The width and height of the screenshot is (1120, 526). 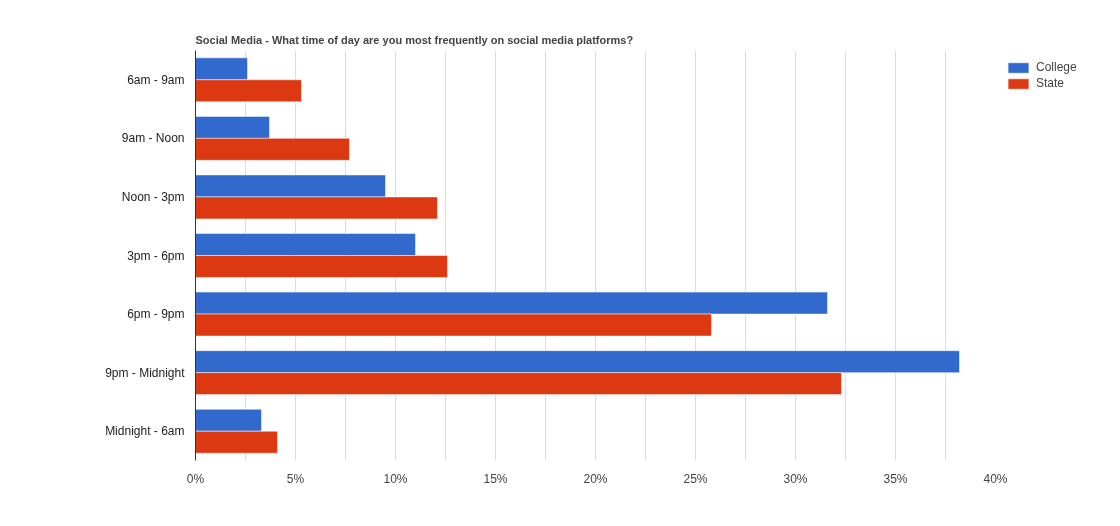 What do you see at coordinates (145, 372) in the screenshot?
I see `y-tick-label: 9pm - Midnight` at bounding box center [145, 372].